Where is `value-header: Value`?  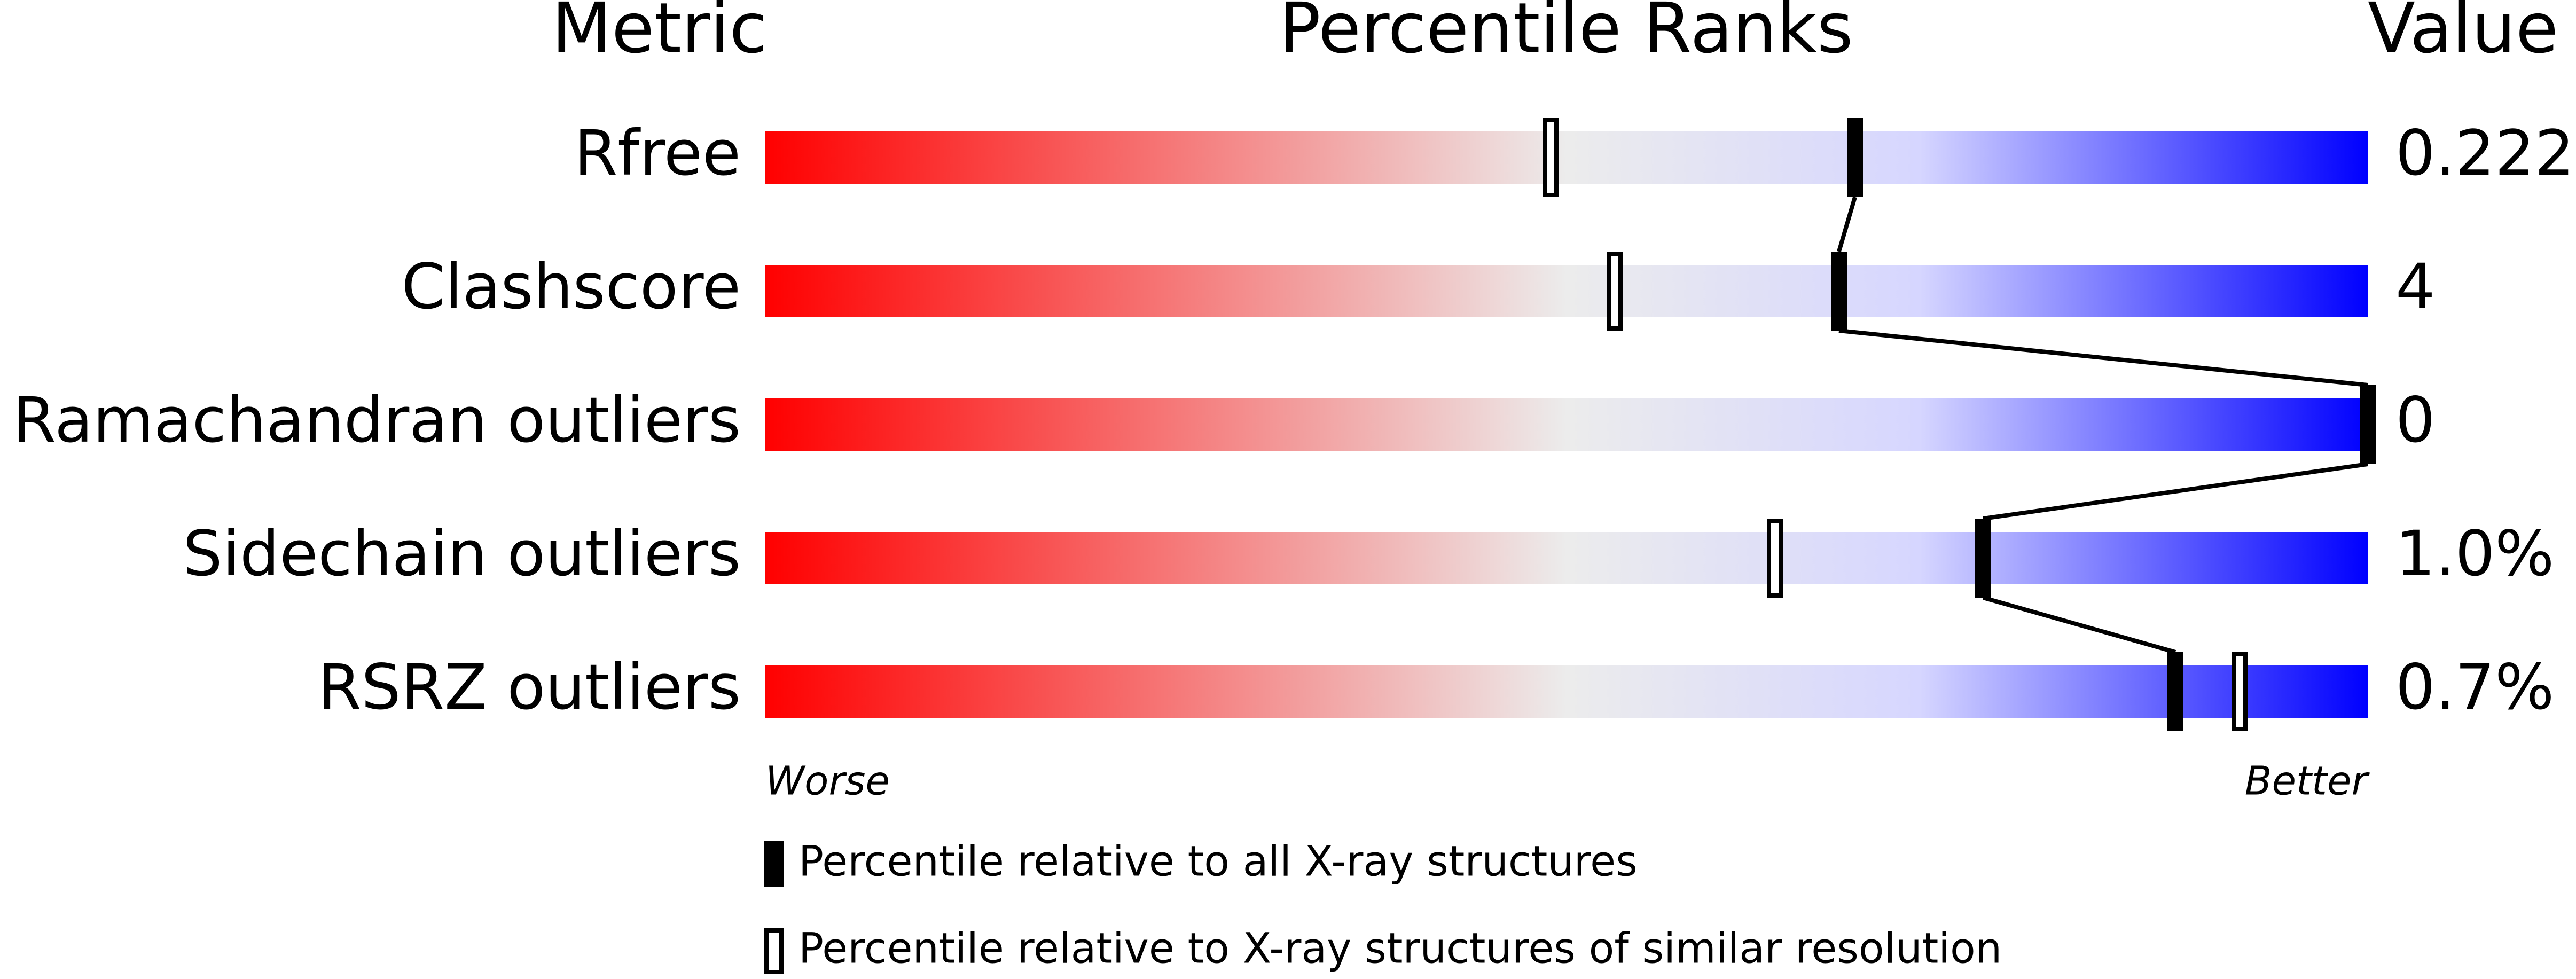 value-header: Value is located at coordinates (2463, 34).